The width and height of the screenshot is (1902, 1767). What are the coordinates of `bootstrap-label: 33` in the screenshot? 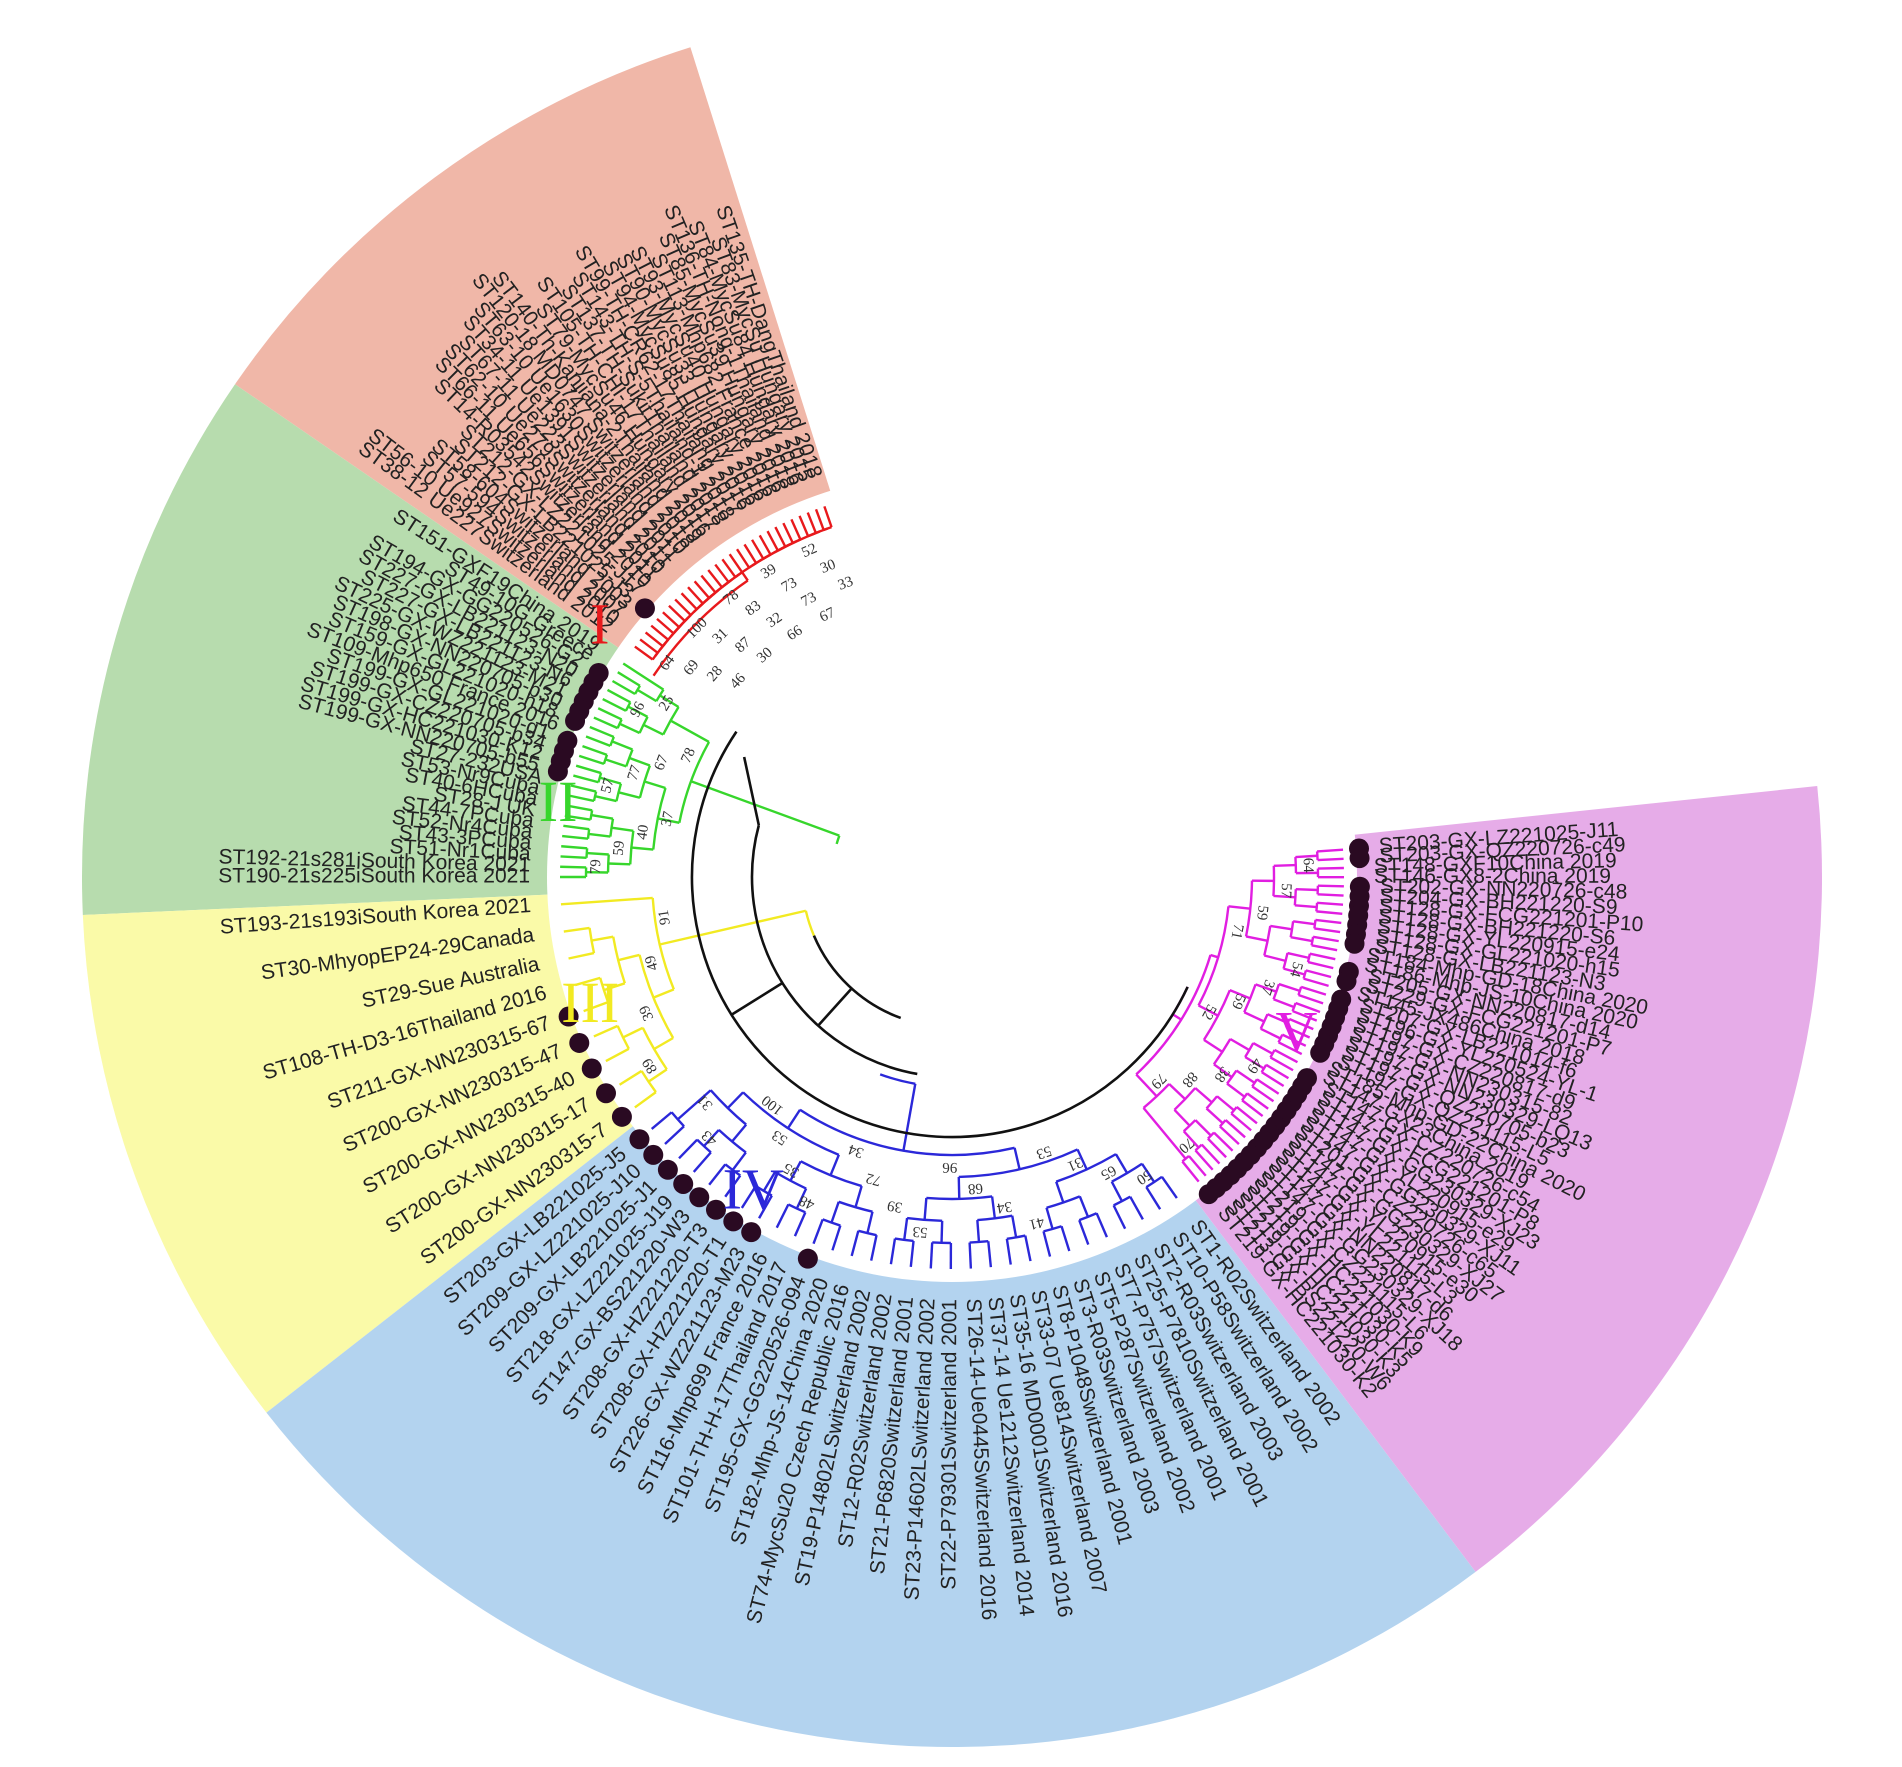 It's located at (846, 584).